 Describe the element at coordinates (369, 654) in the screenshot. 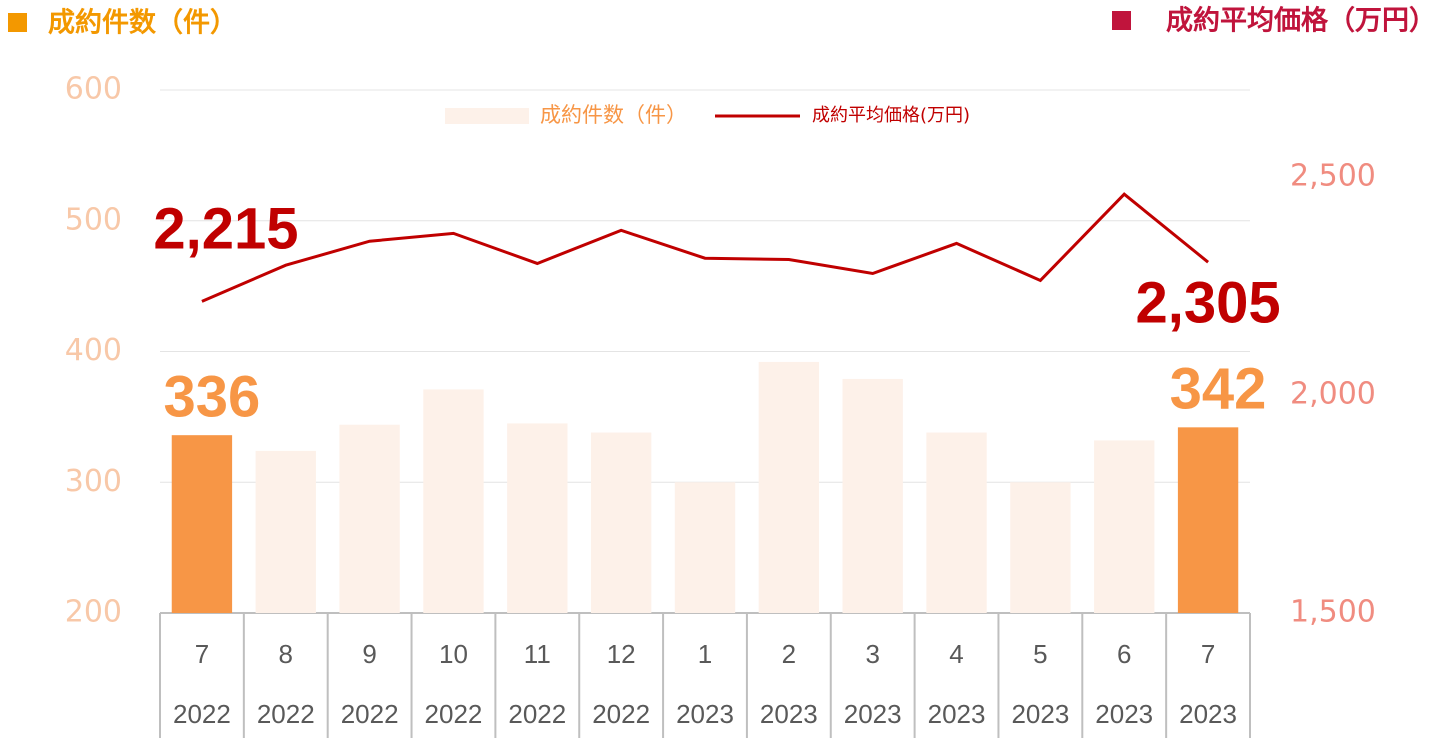

I see `x-tick-label: 9` at that location.